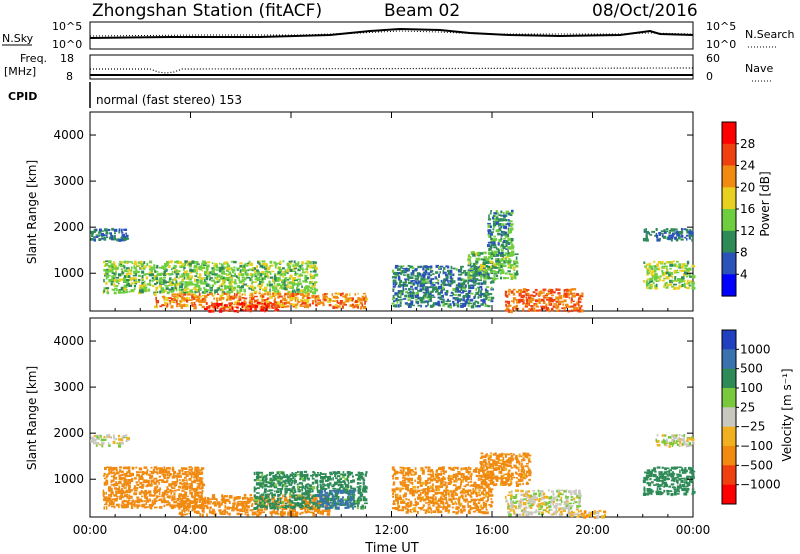 The height and width of the screenshot is (554, 800). Describe the element at coordinates (67, 58) in the screenshot. I see `freq-axis-top: 18` at that location.